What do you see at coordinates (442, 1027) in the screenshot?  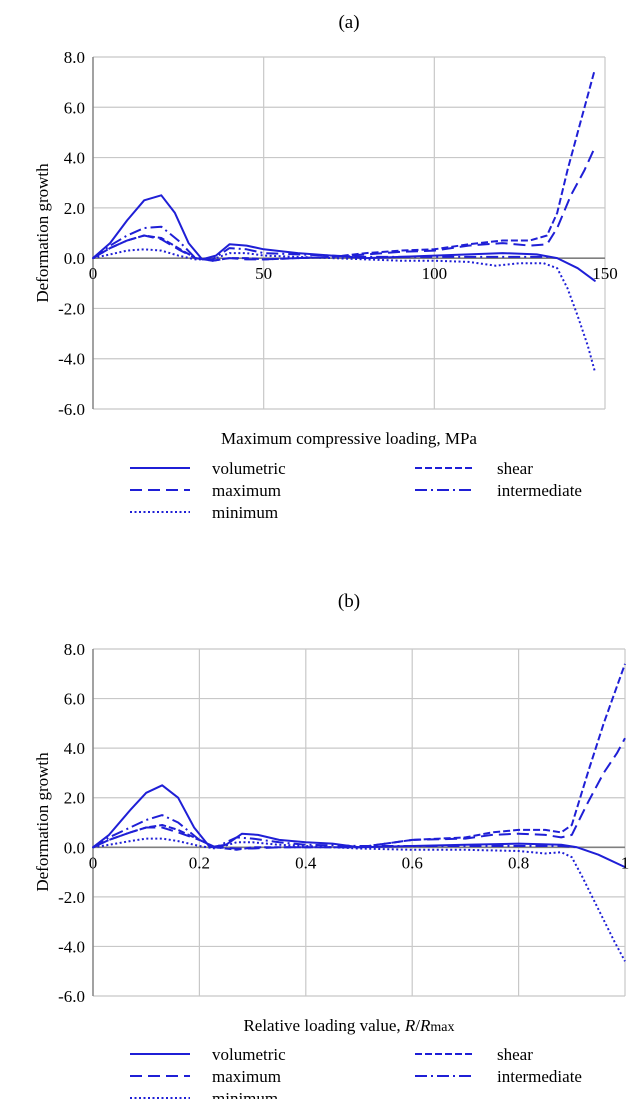 I see `x-label-rmax-sub: max` at bounding box center [442, 1027].